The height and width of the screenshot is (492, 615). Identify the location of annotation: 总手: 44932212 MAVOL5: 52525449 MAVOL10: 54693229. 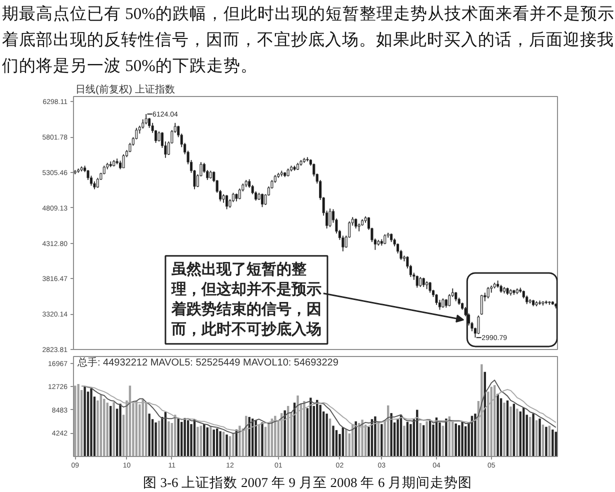
(207, 362).